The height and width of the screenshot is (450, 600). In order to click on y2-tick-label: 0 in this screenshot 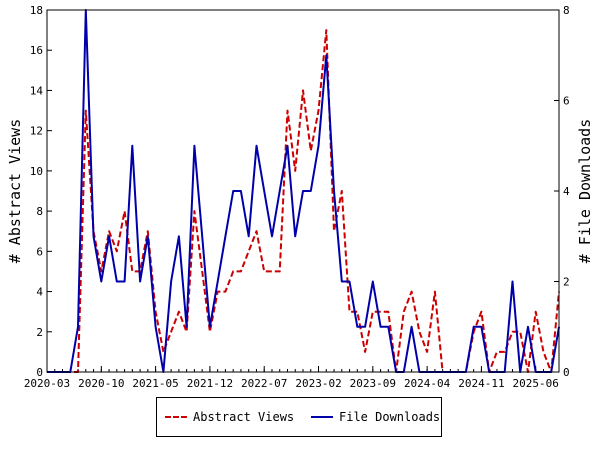, I will do `click(566, 372)`.